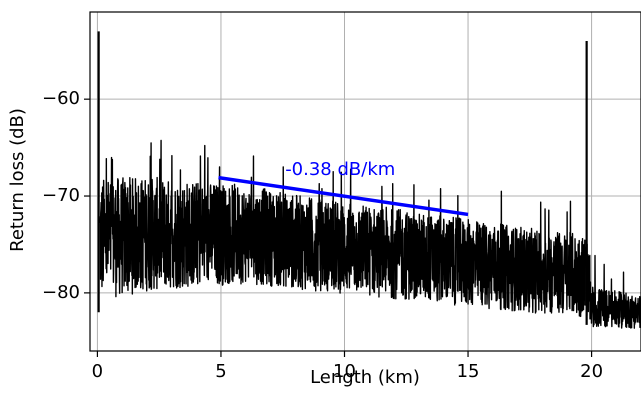 The width and height of the screenshot is (641, 410). What do you see at coordinates (61, 98) in the screenshot?
I see `y-tick-label: −60` at bounding box center [61, 98].